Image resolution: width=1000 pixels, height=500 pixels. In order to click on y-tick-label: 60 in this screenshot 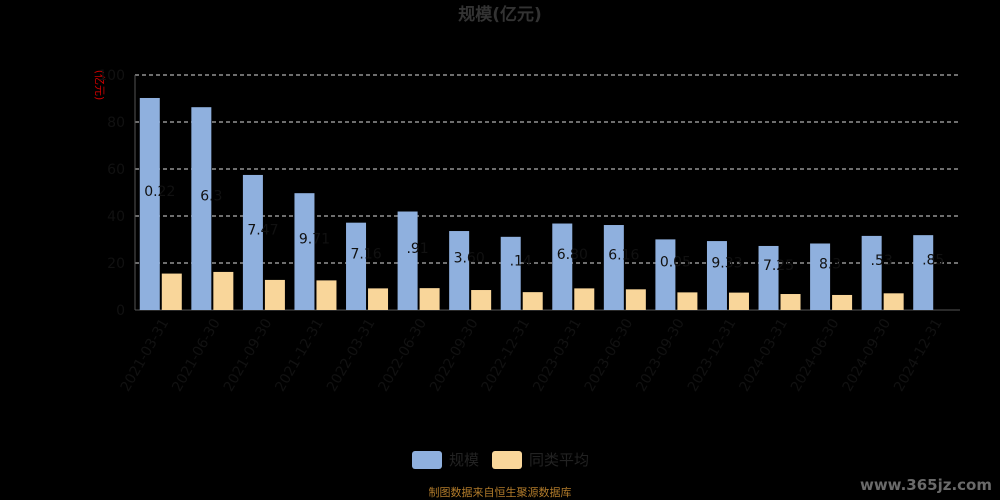, I will do `click(116, 170)`.